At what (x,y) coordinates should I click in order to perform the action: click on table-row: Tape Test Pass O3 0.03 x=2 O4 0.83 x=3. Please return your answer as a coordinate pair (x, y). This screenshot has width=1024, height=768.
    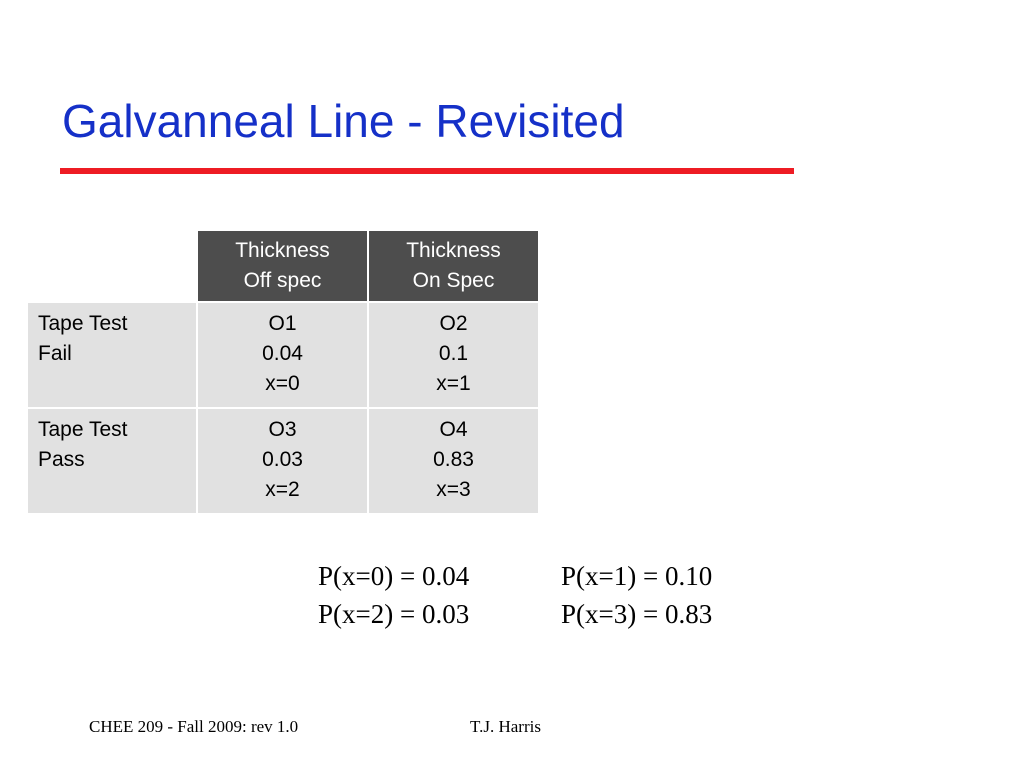
    Looking at the image, I should click on (283, 461).